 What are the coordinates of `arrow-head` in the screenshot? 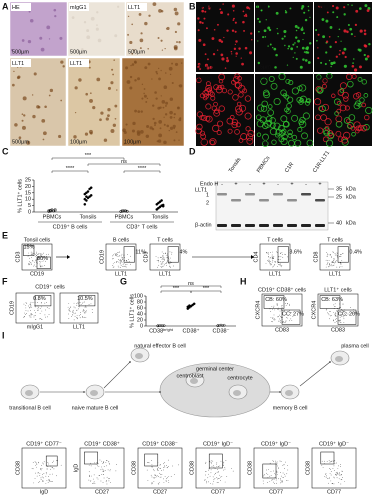 It's located at (252, 257).